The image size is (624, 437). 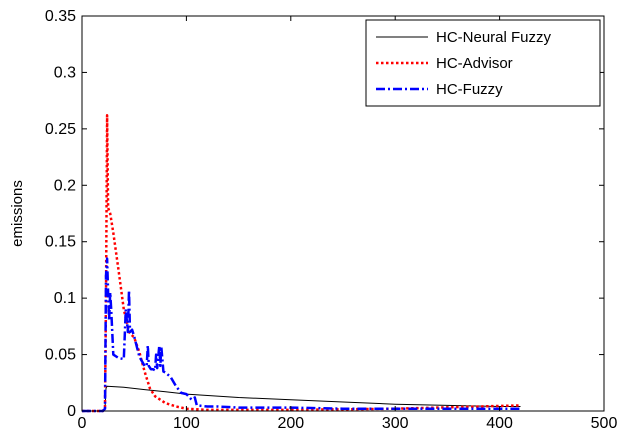 I want to click on x-tick-label: 200, so click(x=290, y=423).